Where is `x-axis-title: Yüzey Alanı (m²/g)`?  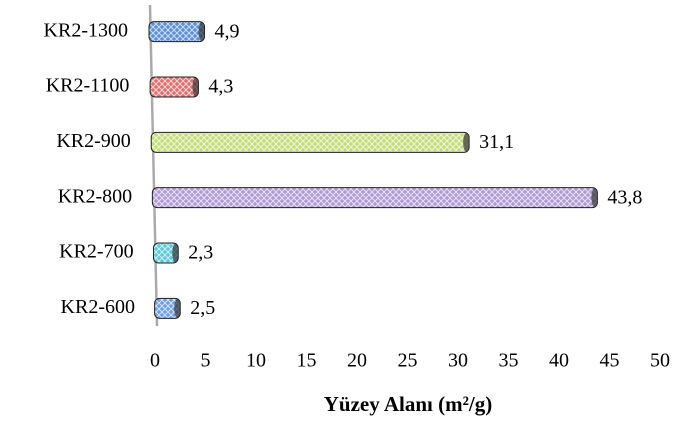 x-axis-title: Yüzey Alanı (m²/g) is located at coordinates (408, 404).